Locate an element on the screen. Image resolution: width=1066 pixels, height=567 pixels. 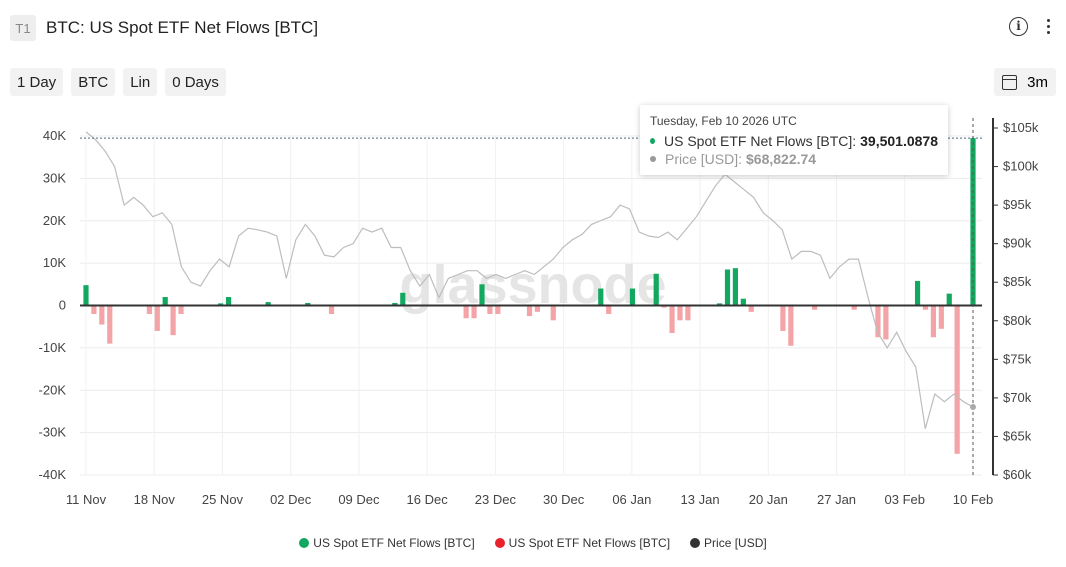
legend-dot-inflow is located at coordinates (304, 543).